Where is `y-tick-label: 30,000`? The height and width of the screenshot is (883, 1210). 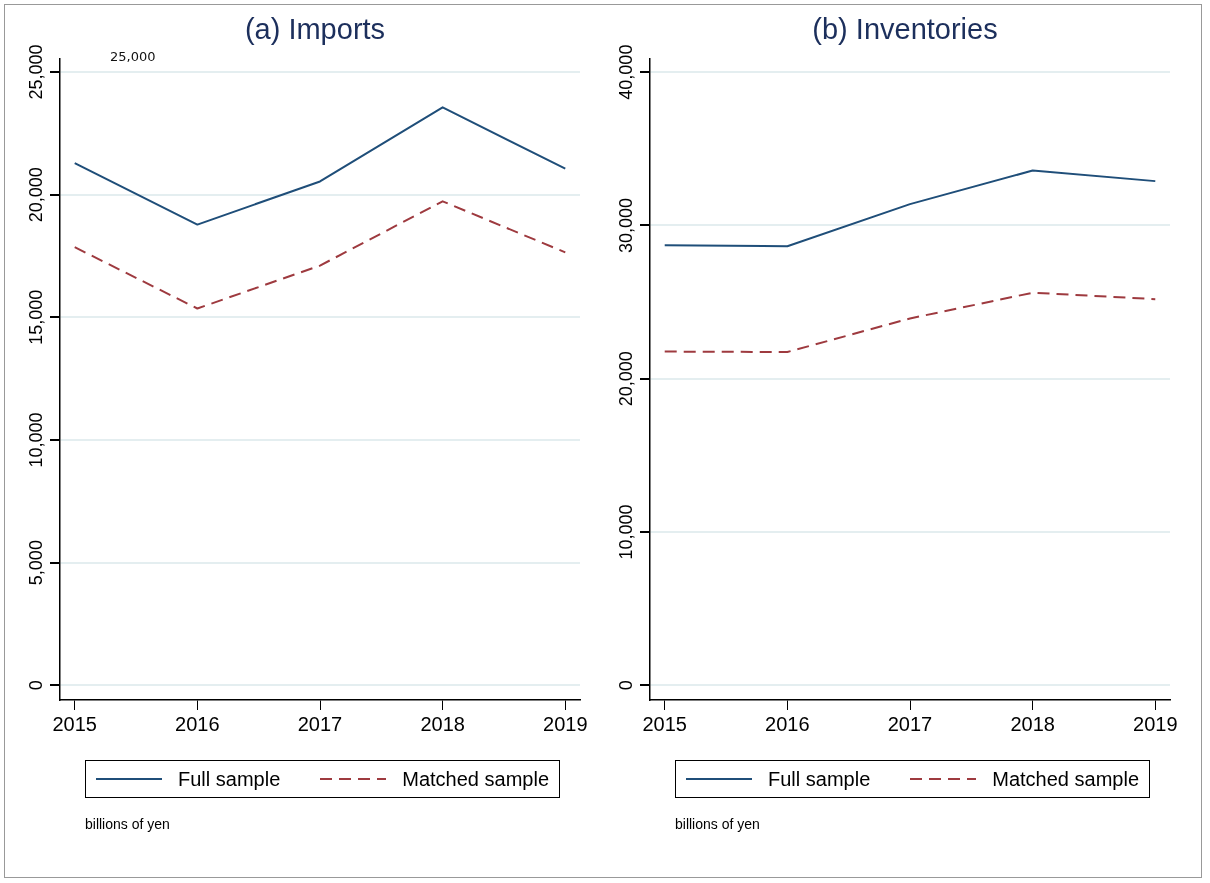
y-tick-label: 30,000 is located at coordinates (625, 225).